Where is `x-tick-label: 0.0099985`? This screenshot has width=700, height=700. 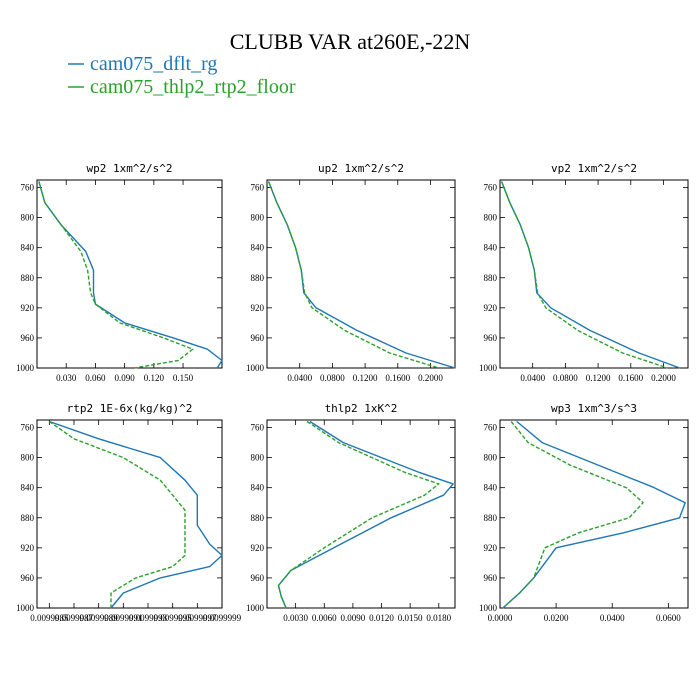 x-tick-label: 0.0099985 is located at coordinates (49, 618).